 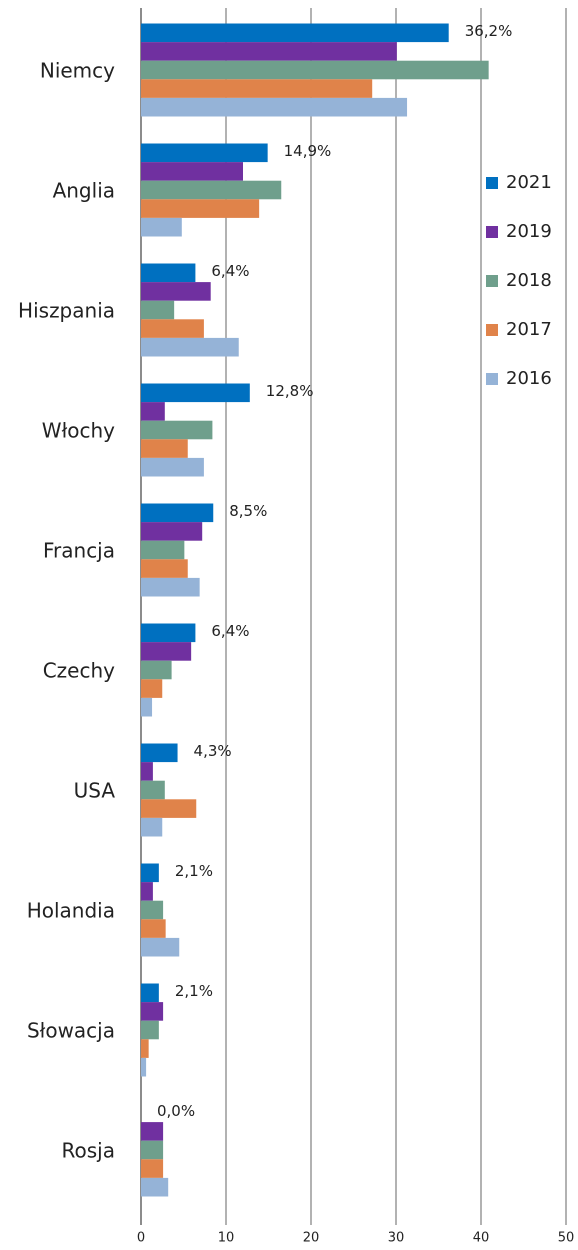 I want to click on category-label: Francja, so click(x=79, y=551).